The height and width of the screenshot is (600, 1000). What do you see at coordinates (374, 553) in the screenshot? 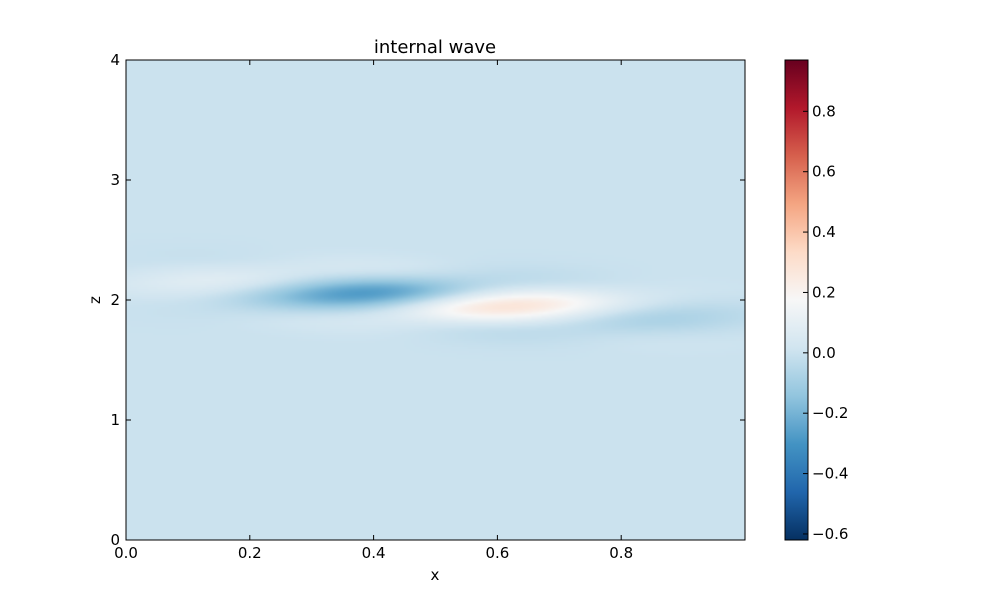
I see `x-tick-label: 0.4` at bounding box center [374, 553].